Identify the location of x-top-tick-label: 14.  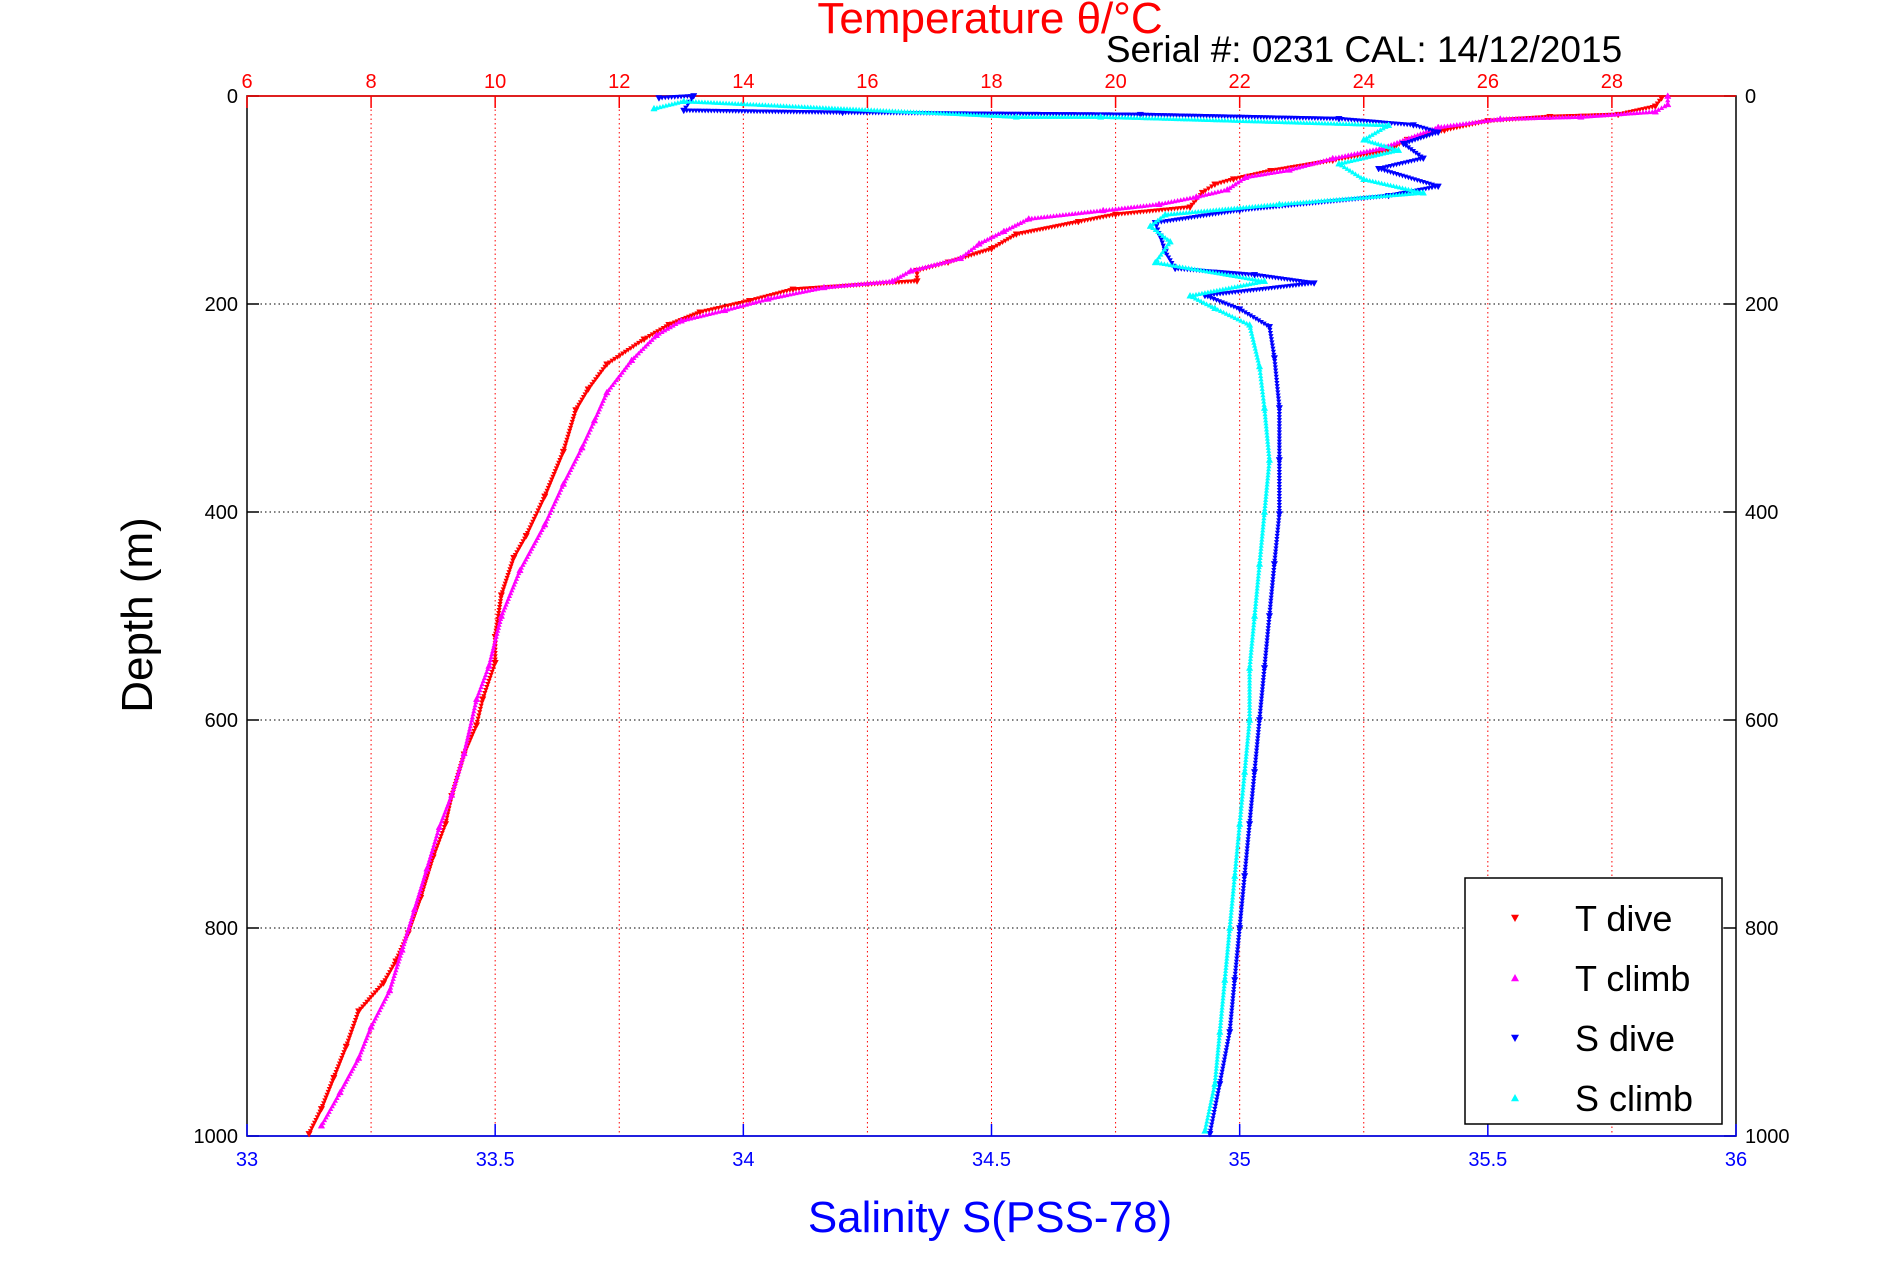
(743, 82).